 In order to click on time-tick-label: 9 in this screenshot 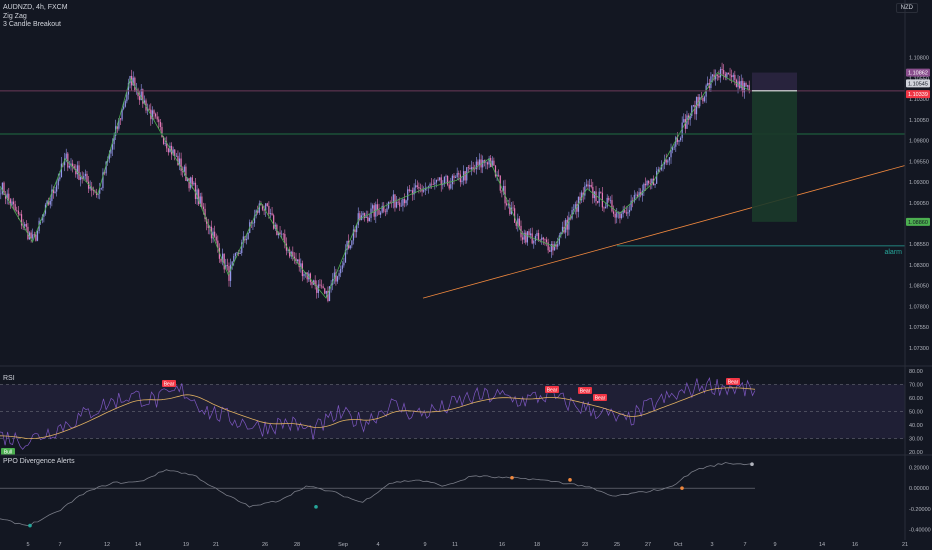, I will do `click(424, 545)`.